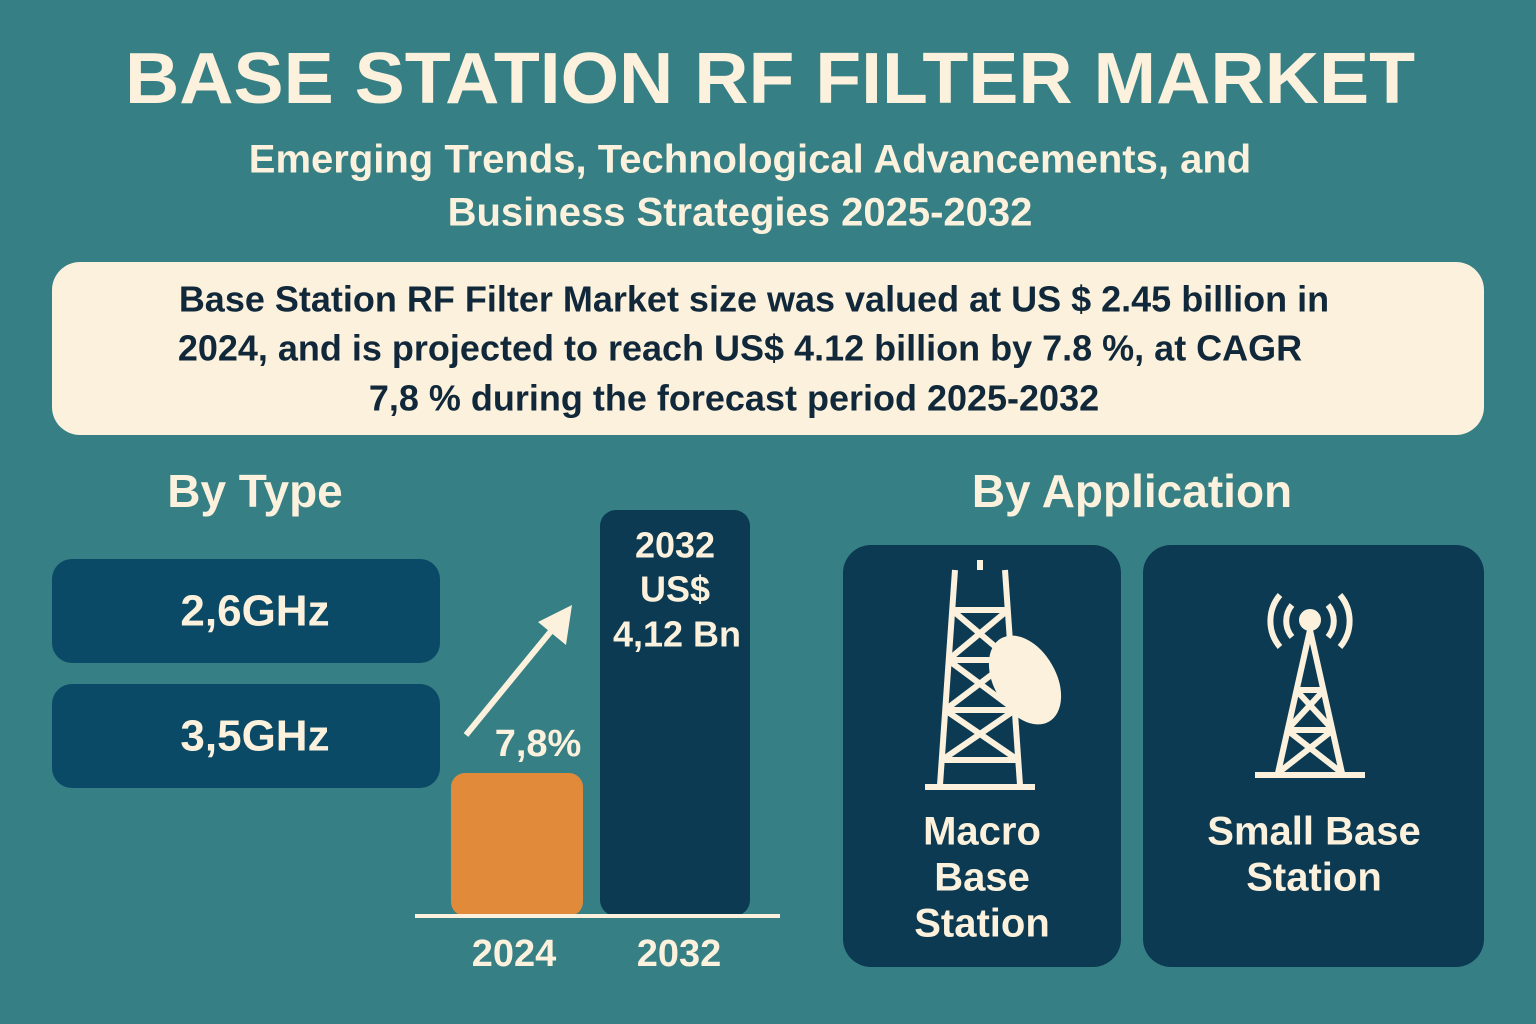  Describe the element at coordinates (679, 954) in the screenshot. I see `x-label: 2032` at that location.